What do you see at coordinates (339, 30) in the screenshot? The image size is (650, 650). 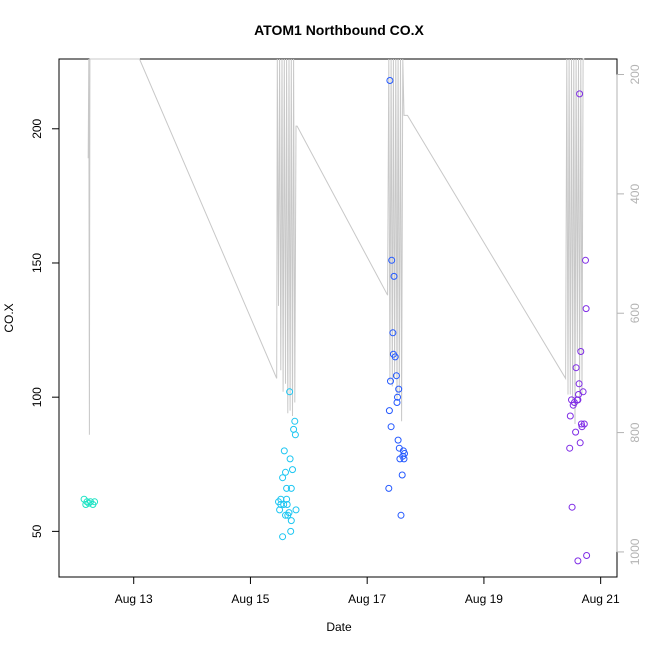 I see `chart-title: ATOM1 Northbound CO.X` at bounding box center [339, 30].